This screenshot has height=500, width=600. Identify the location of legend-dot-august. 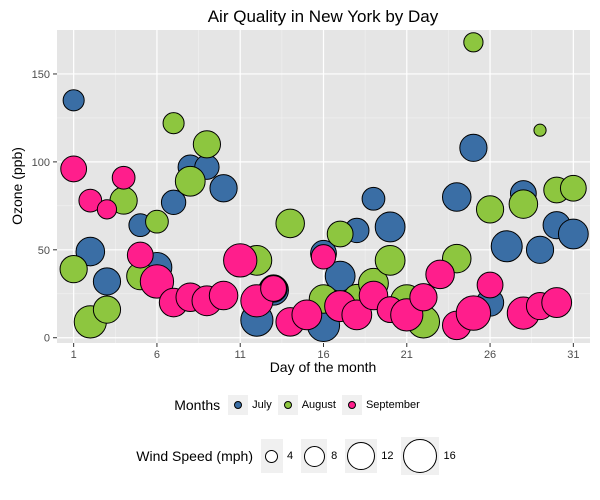
(287, 405).